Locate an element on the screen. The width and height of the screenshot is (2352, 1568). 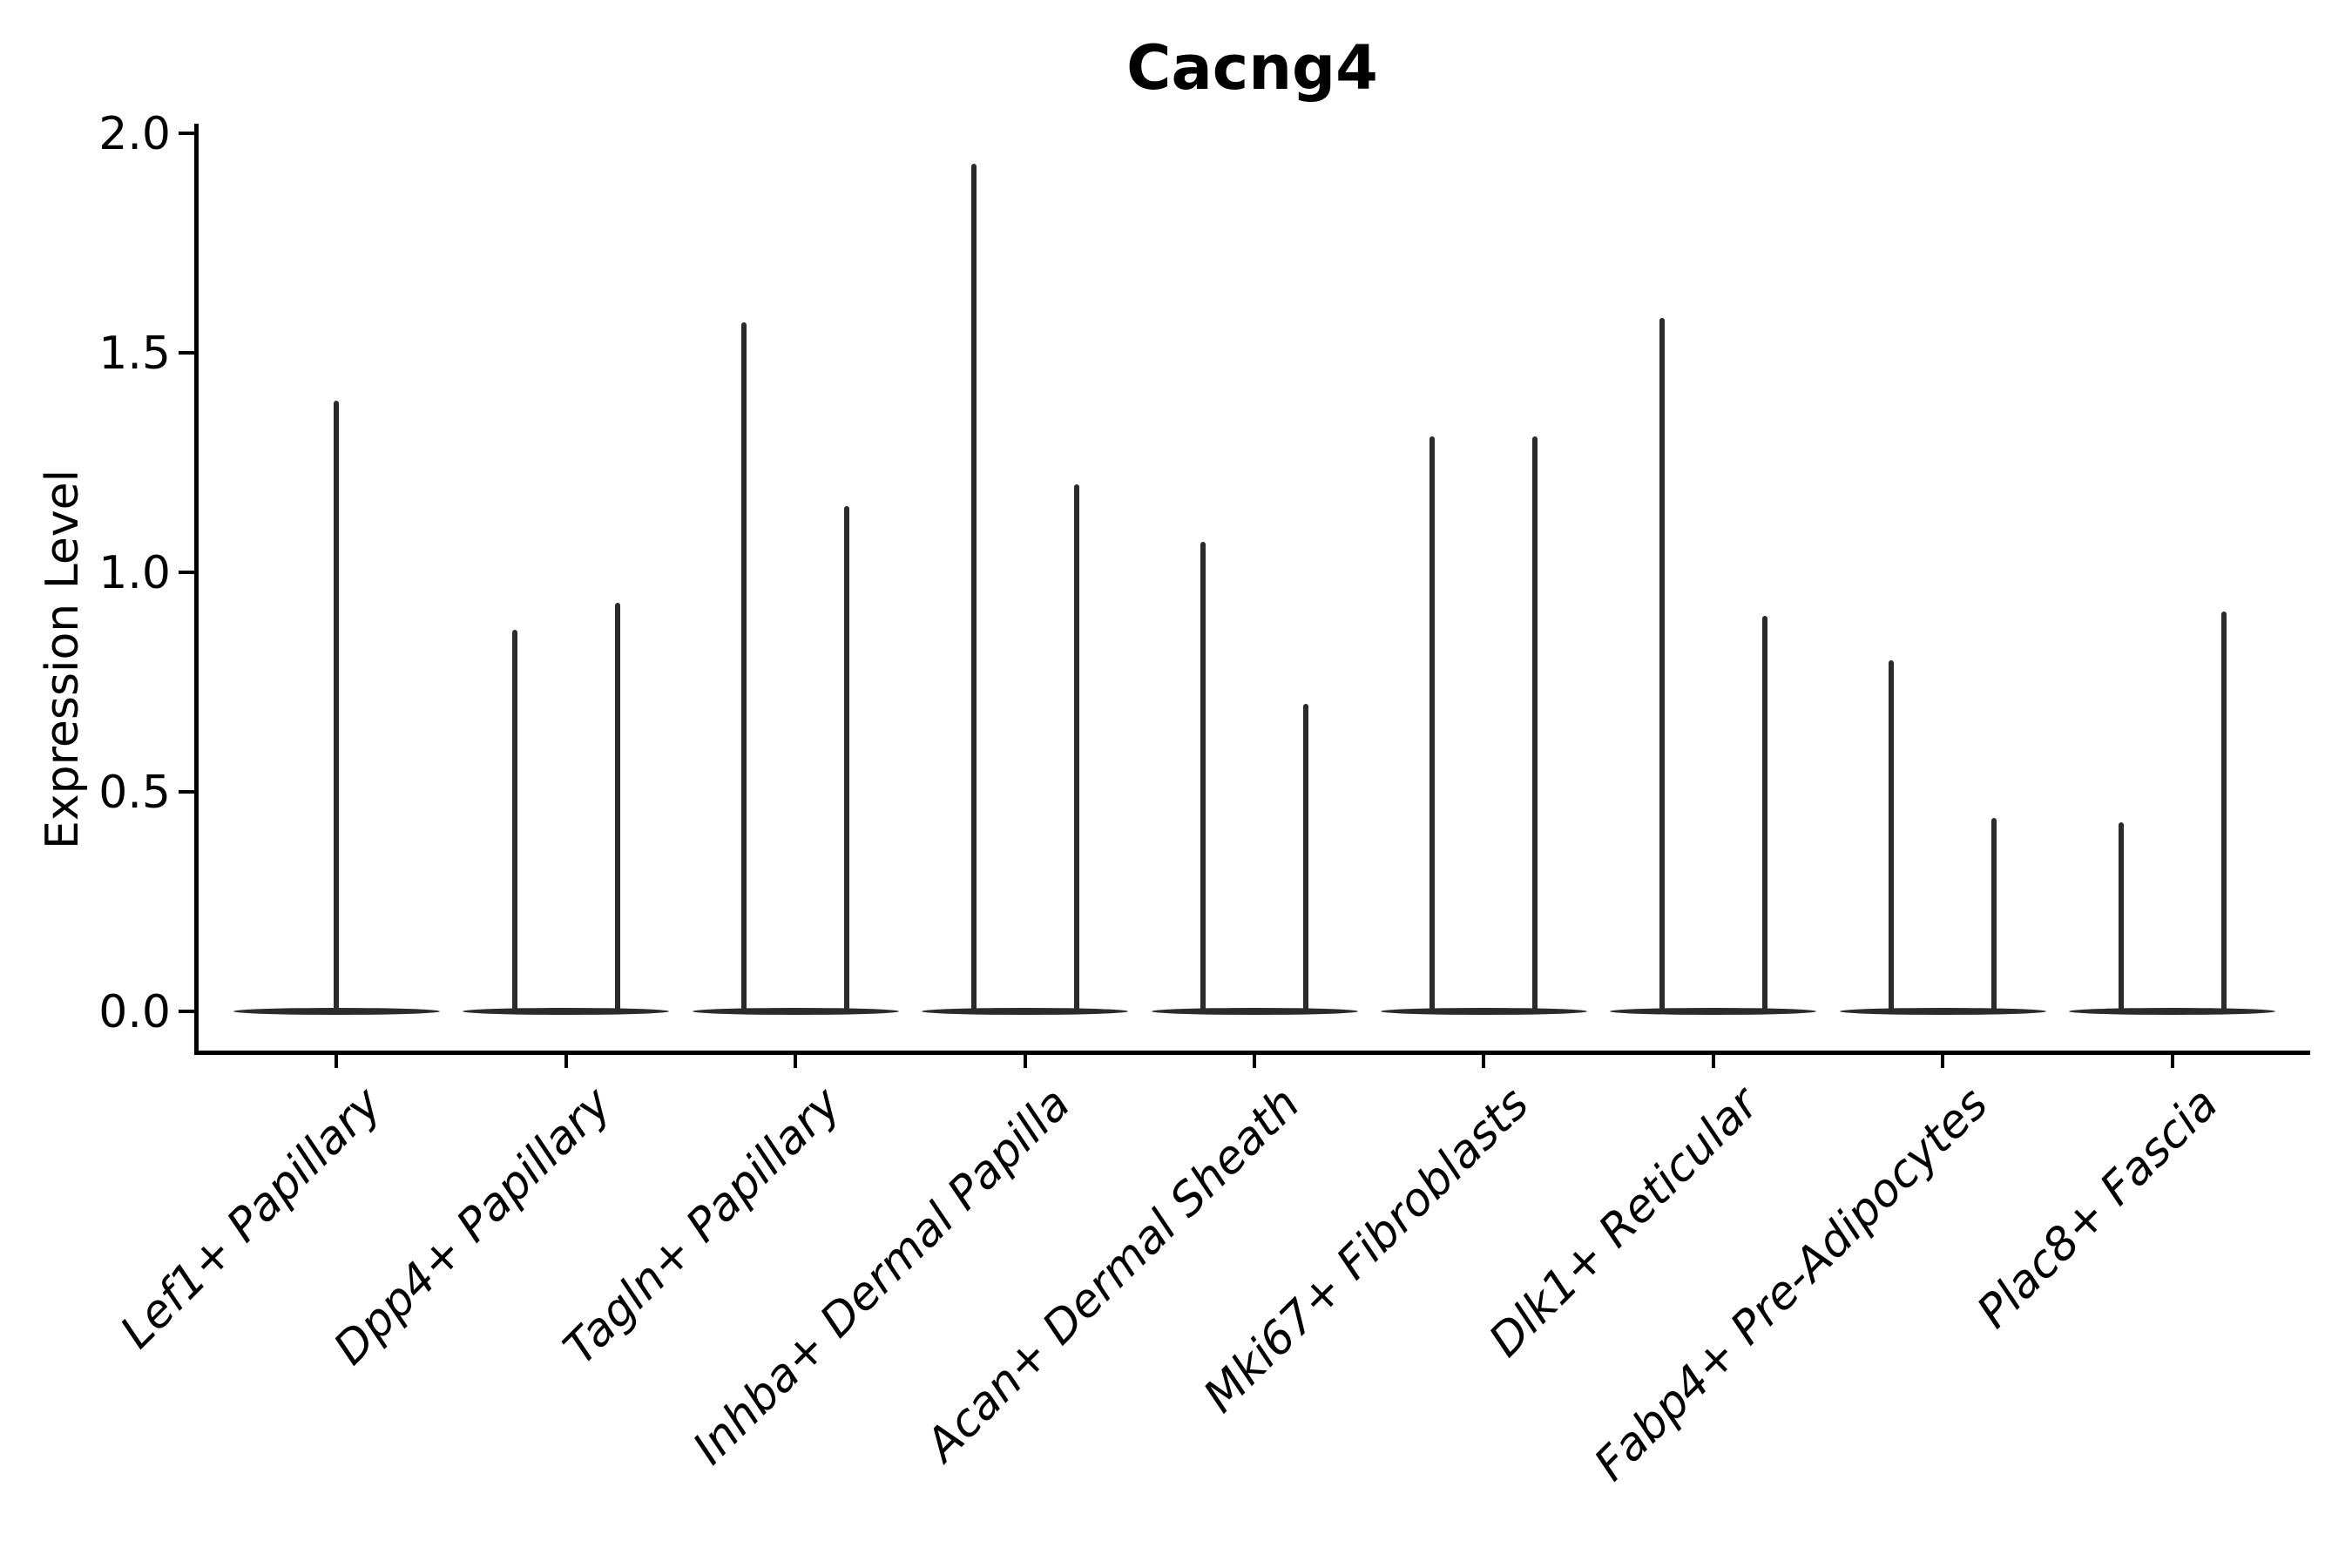
x-tick-label: Acan+ Dermal Sheath is located at coordinates (1113, 1275).